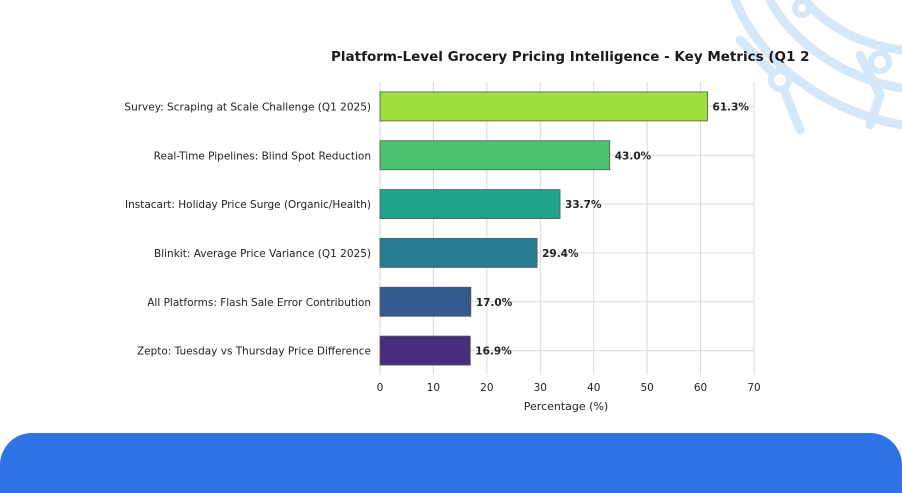  Describe the element at coordinates (816, 67) in the screenshot. I see `decorative-circuit-graphic` at that location.